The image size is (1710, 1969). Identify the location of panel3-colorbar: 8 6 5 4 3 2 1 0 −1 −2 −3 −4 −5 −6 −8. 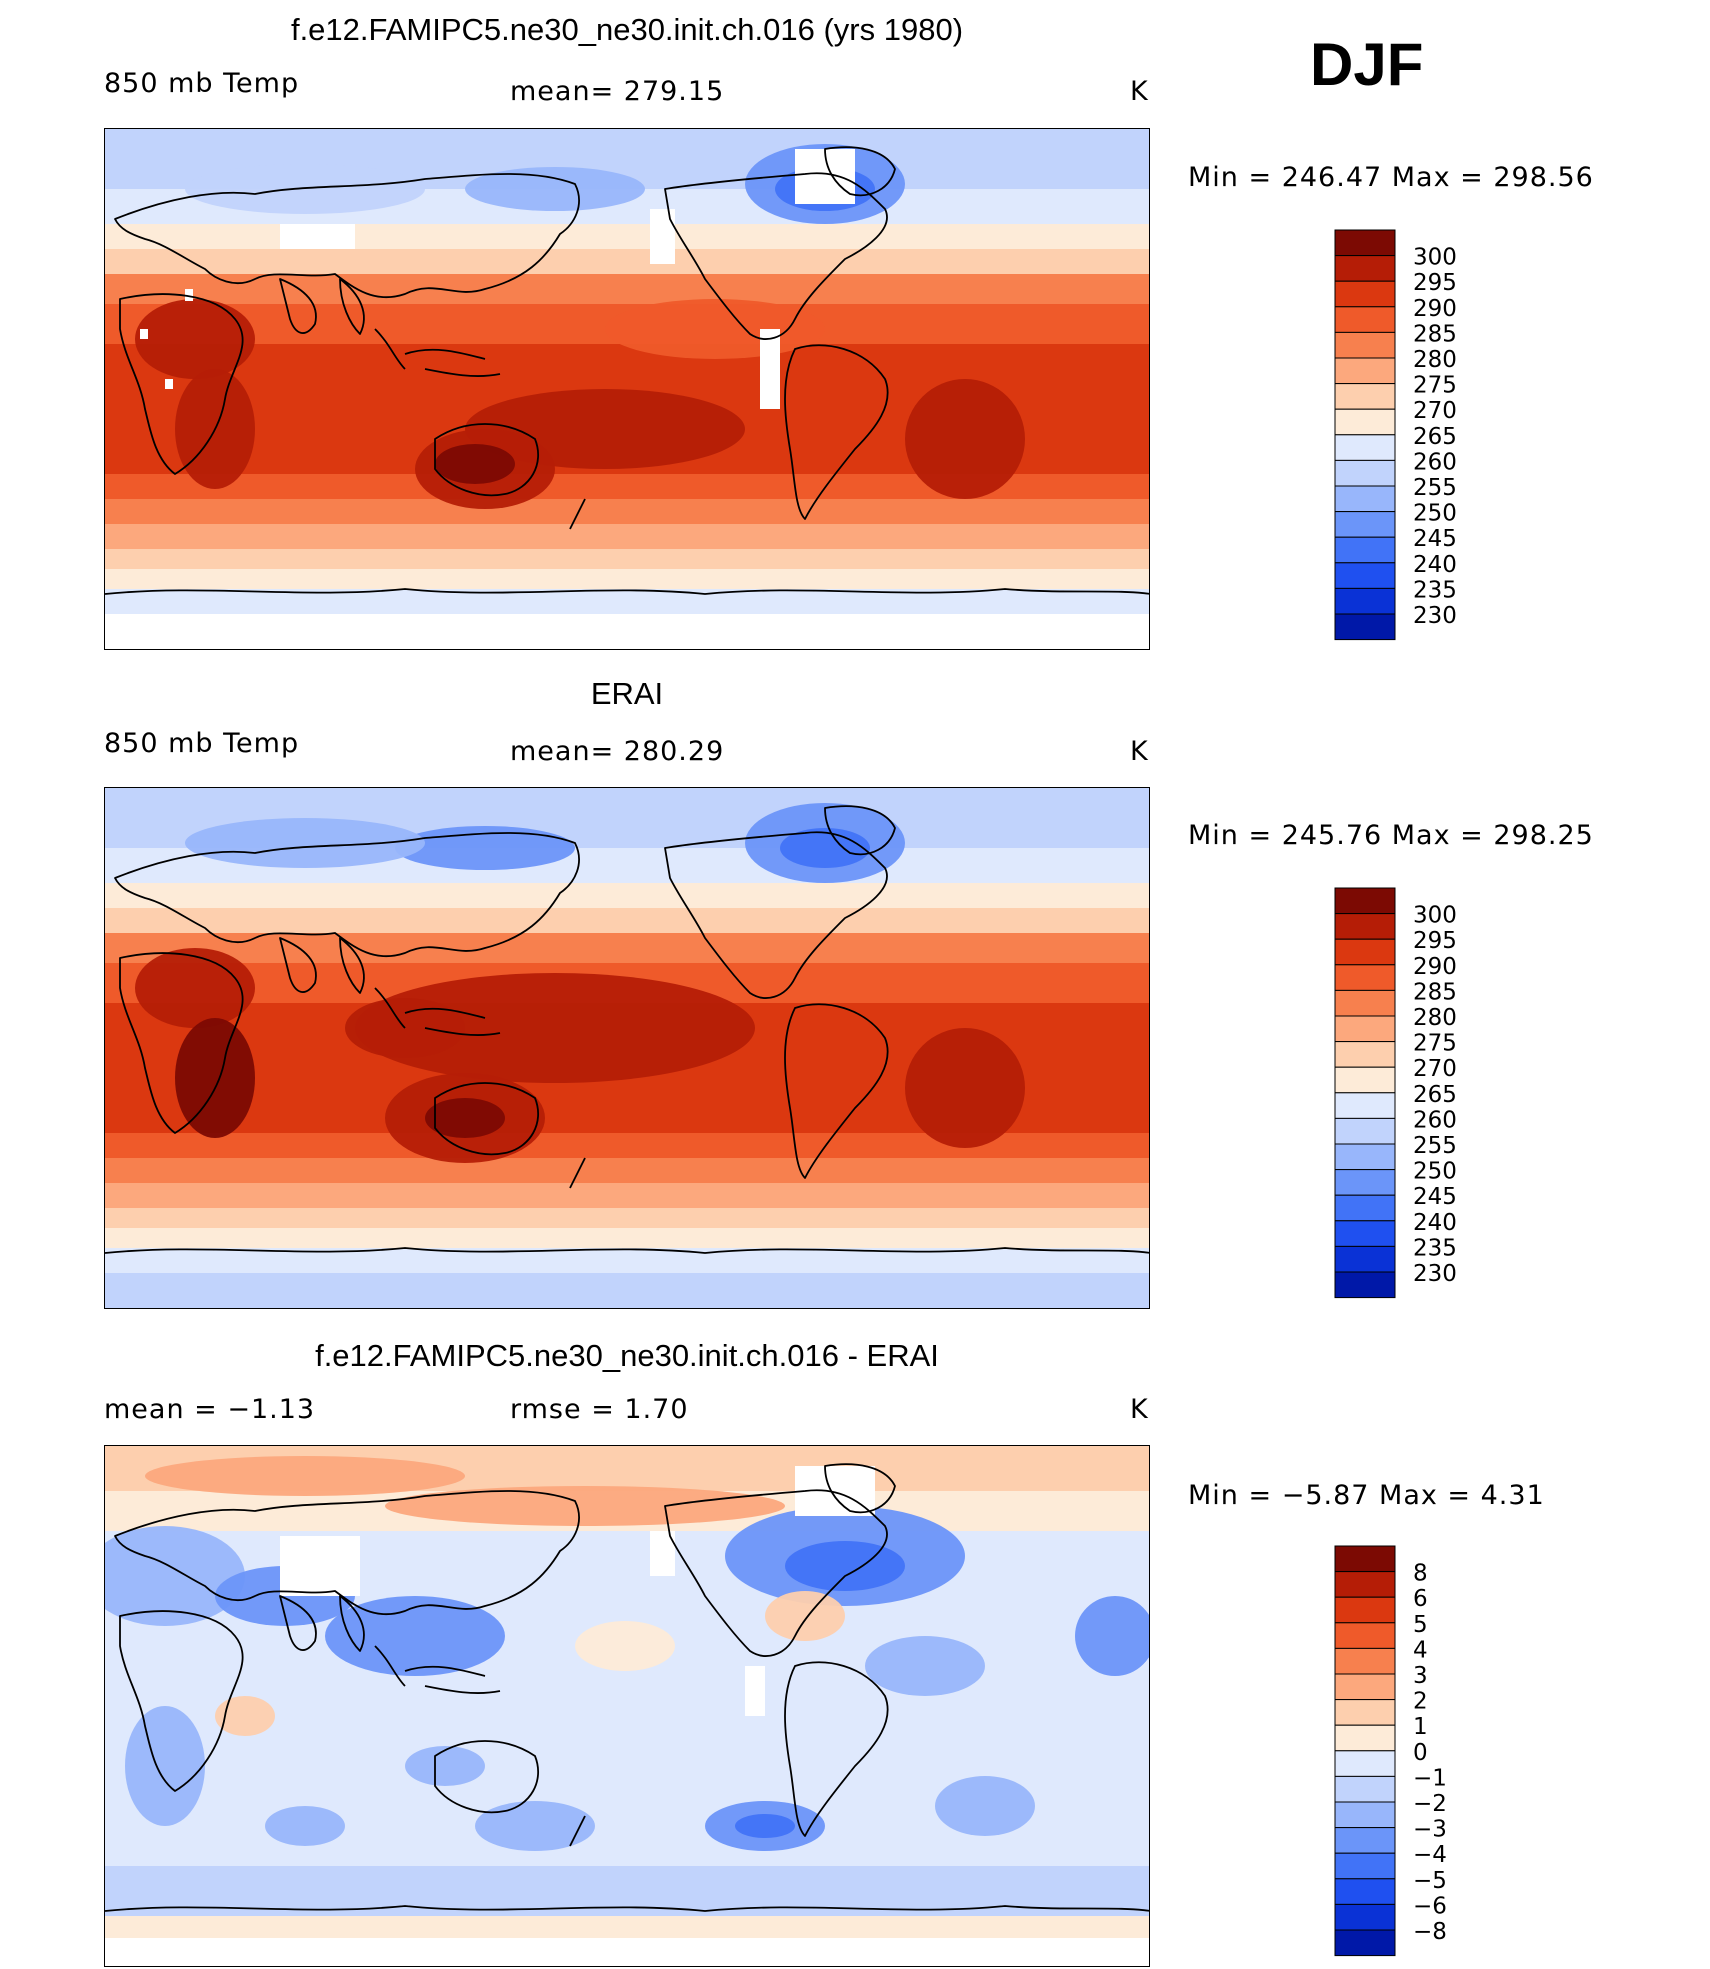
(1404, 1751).